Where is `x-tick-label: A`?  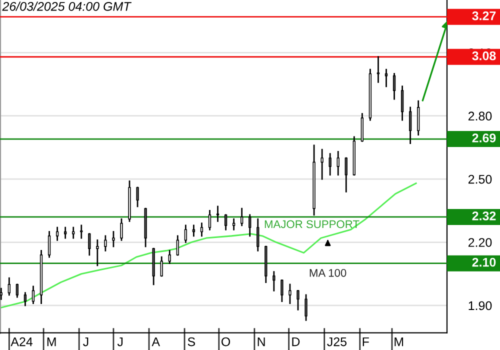
x-tick-label: A is located at coordinates (156, 341).